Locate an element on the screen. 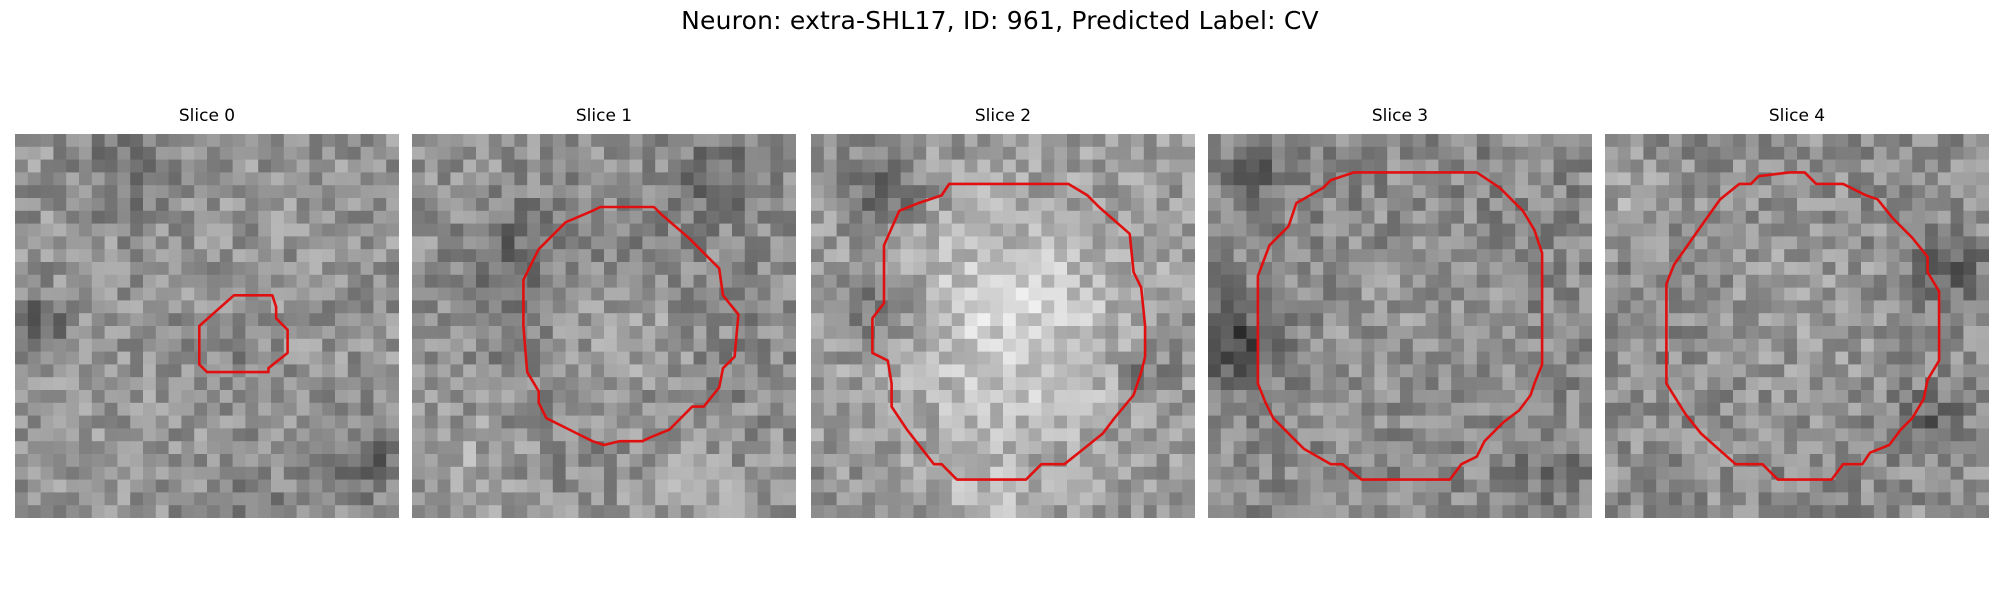 This screenshot has height=600, width=2000. slice-panel-4: Slice 4 is located at coordinates (1797, 312).